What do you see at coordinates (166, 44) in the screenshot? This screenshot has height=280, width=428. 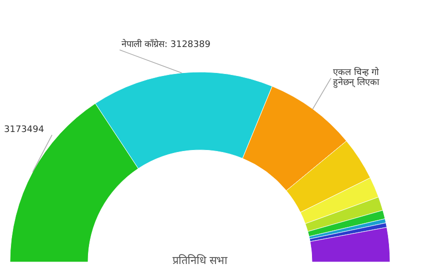 I see `slice-label: नेपाली काँग्रेस: 3128389` at bounding box center [166, 44].